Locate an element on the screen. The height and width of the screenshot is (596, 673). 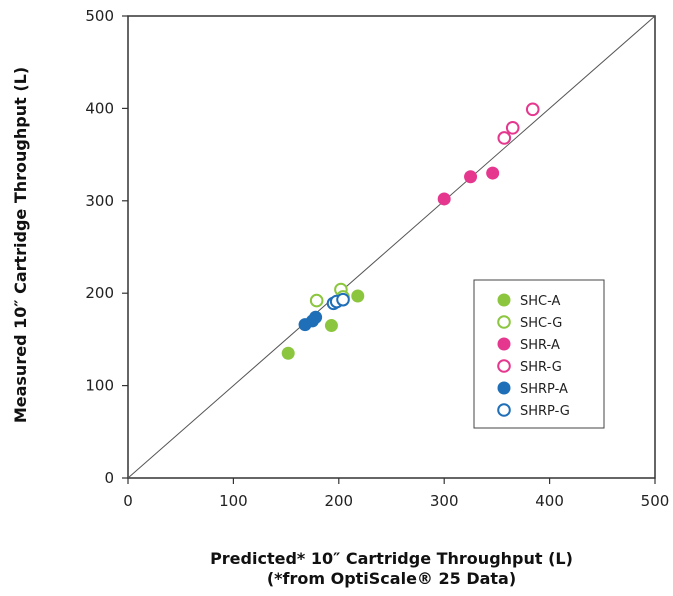
legend-label: SHR-G is located at coordinates (541, 367).